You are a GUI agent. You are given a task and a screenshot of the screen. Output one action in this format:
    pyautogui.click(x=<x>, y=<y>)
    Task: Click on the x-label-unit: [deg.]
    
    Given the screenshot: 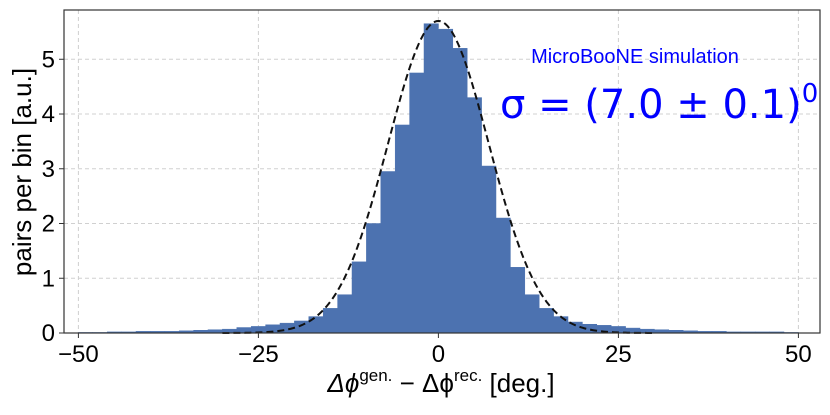 What is the action you would take?
    pyautogui.click(x=518, y=383)
    